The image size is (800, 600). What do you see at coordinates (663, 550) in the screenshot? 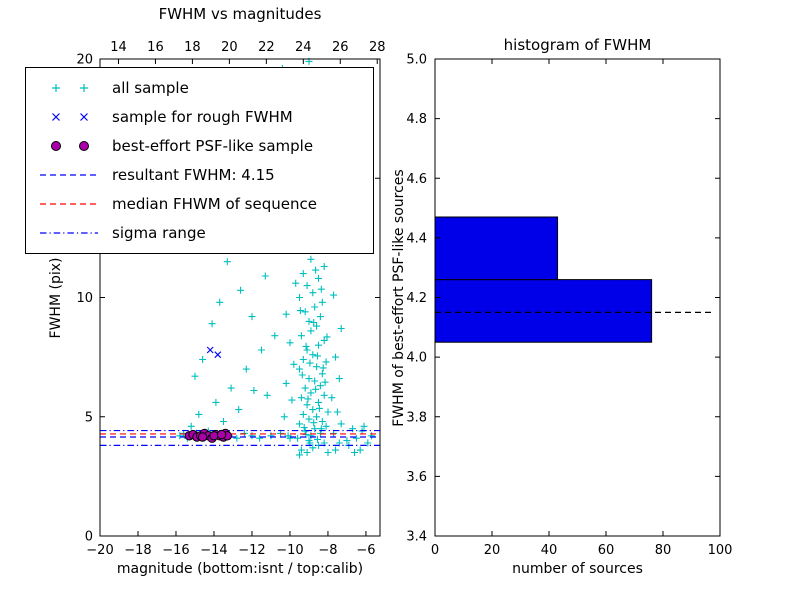
I see `x-tick-label: 80` at bounding box center [663, 550].